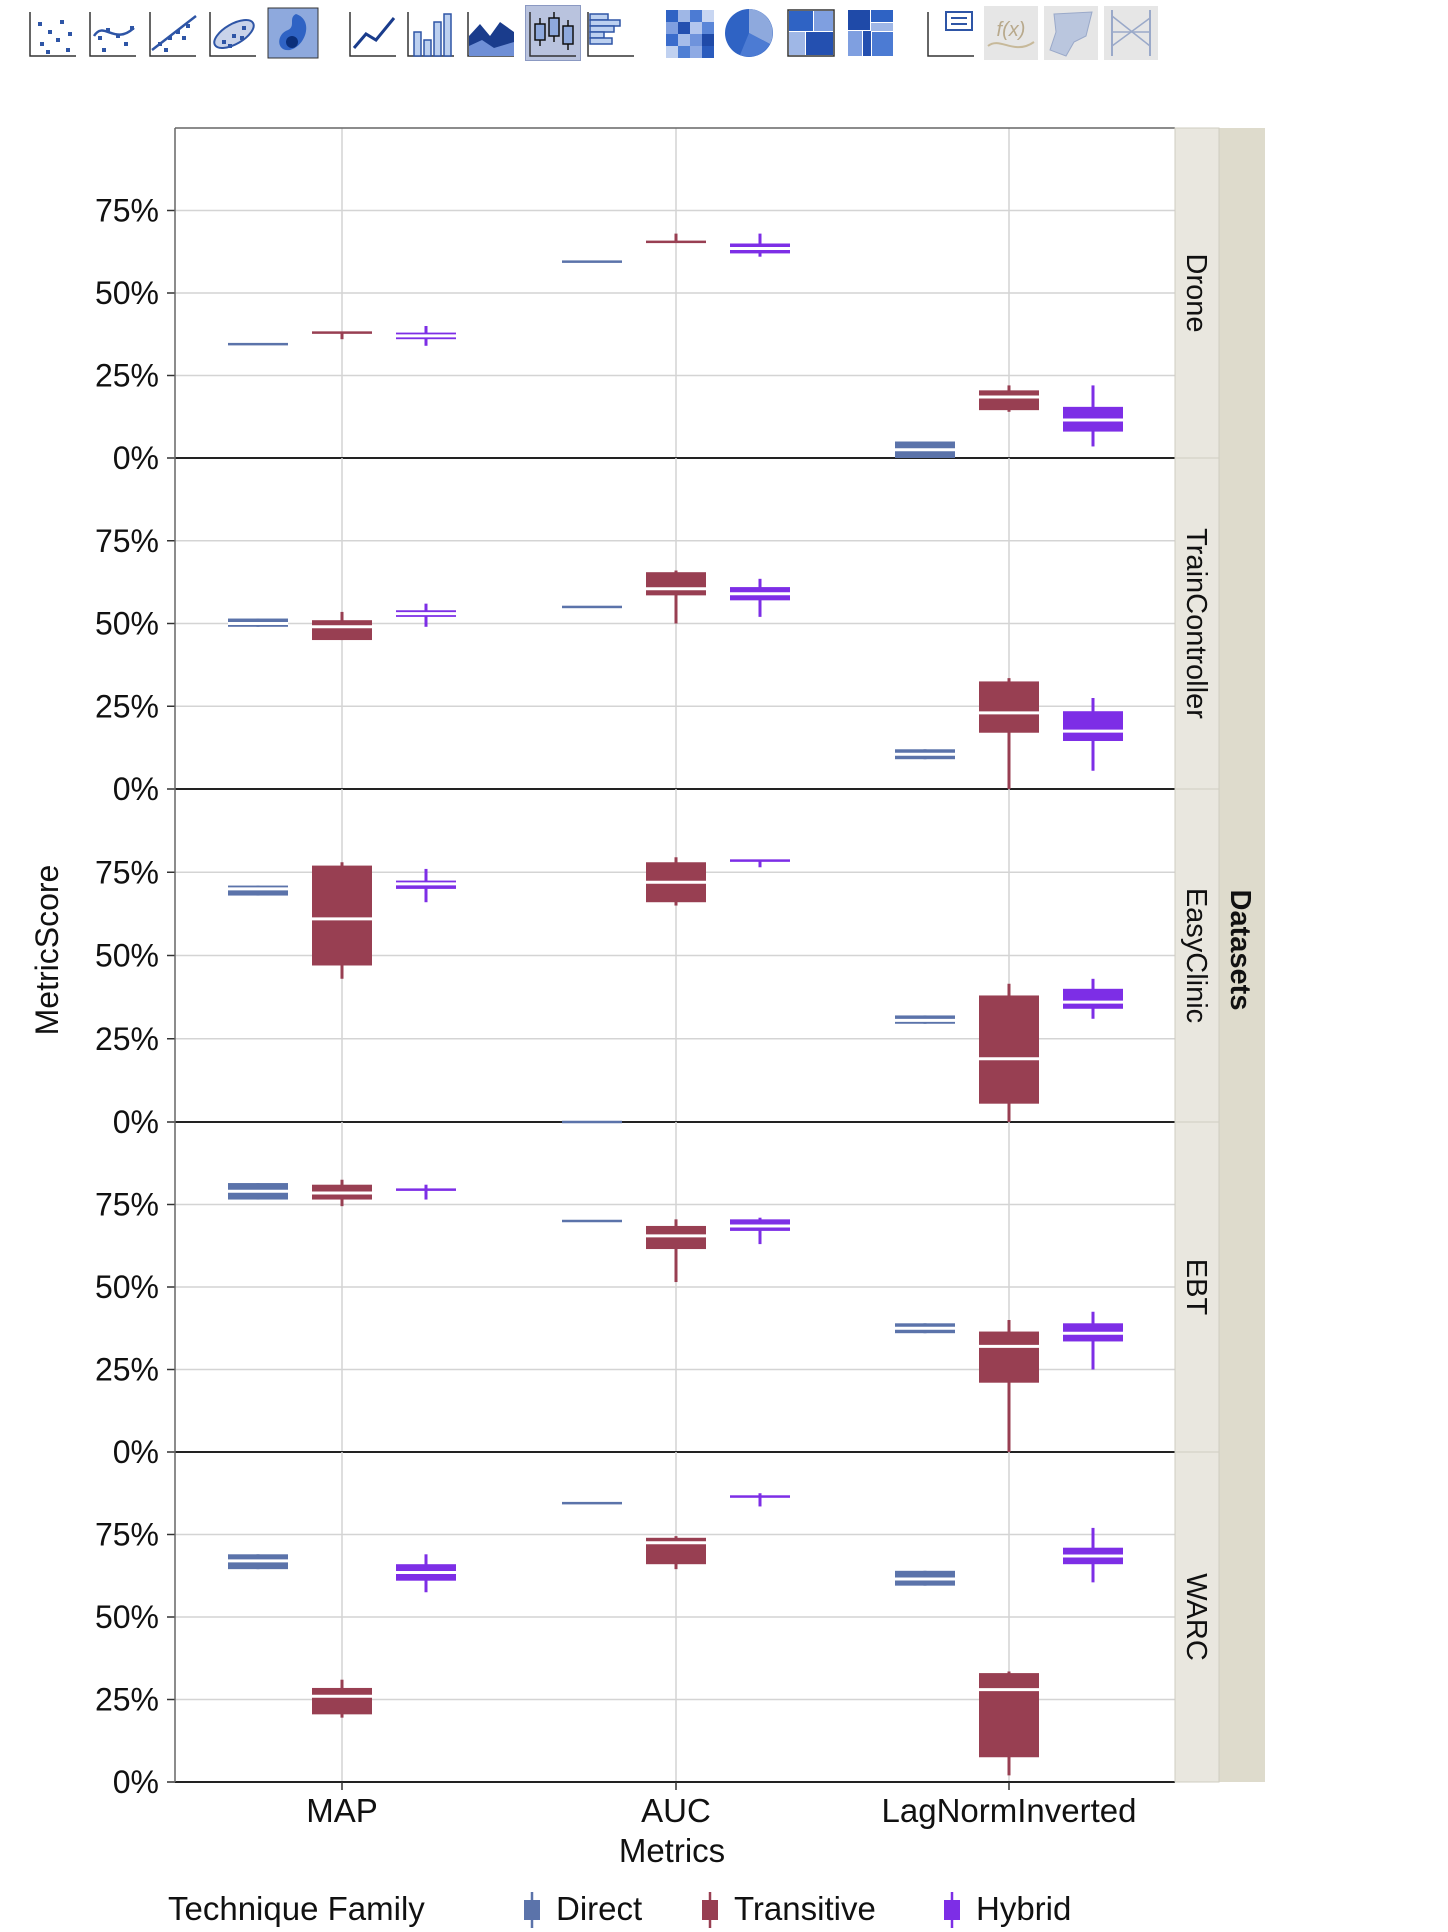 This screenshot has height=1932, width=1448. I want to click on box-warc-map-hybrid, so click(426, 1573).